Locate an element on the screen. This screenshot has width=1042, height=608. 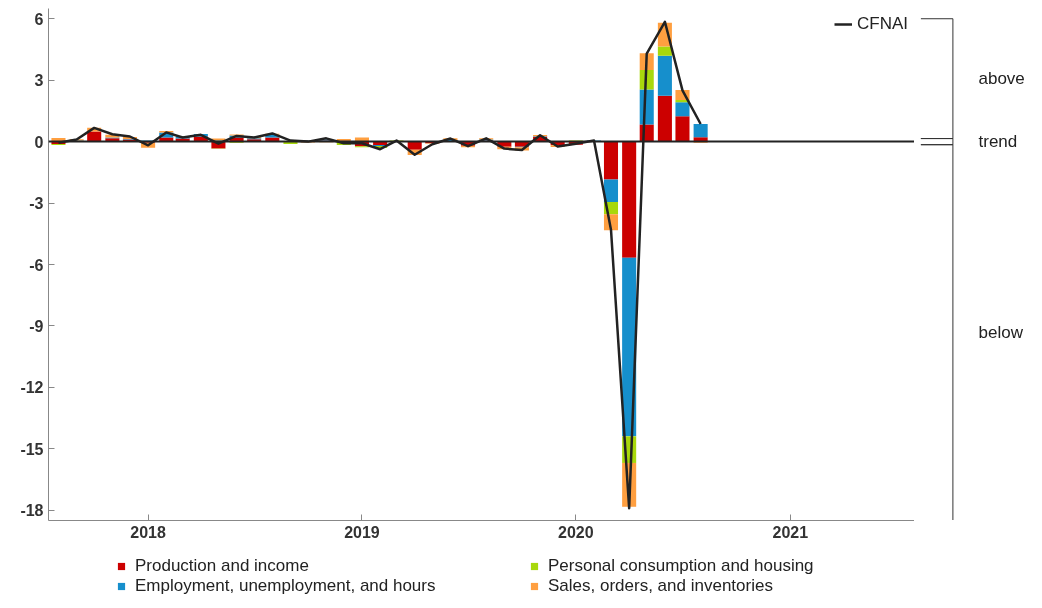
y-tick-label: -15 is located at coordinates (32, 449).